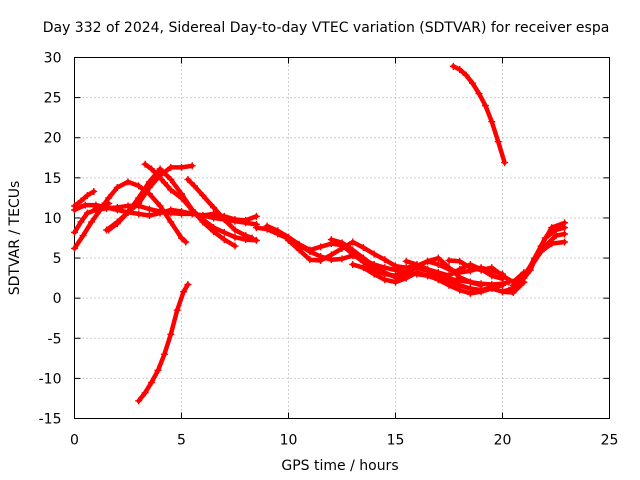  What do you see at coordinates (396, 441) in the screenshot?
I see `x-tick-label: 15` at bounding box center [396, 441].